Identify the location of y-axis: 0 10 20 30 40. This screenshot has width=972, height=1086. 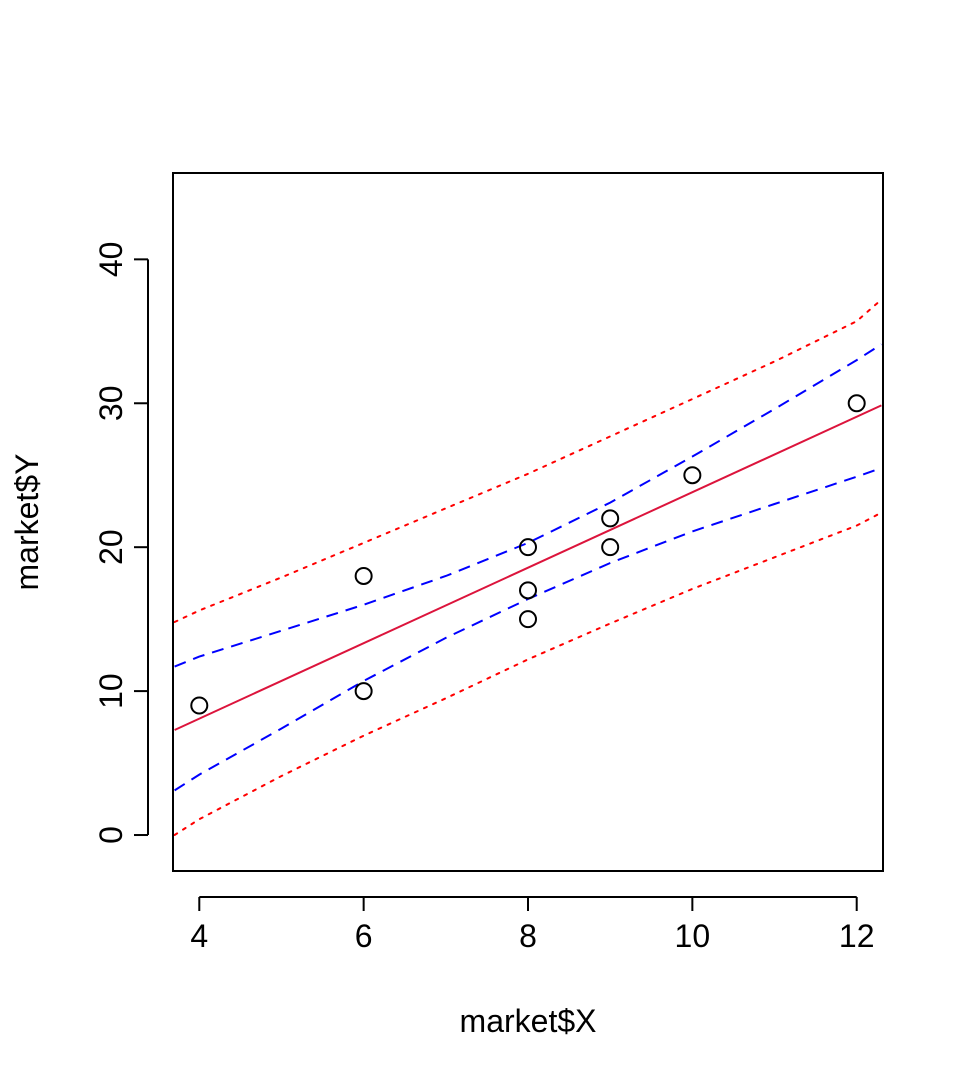
(121, 543).